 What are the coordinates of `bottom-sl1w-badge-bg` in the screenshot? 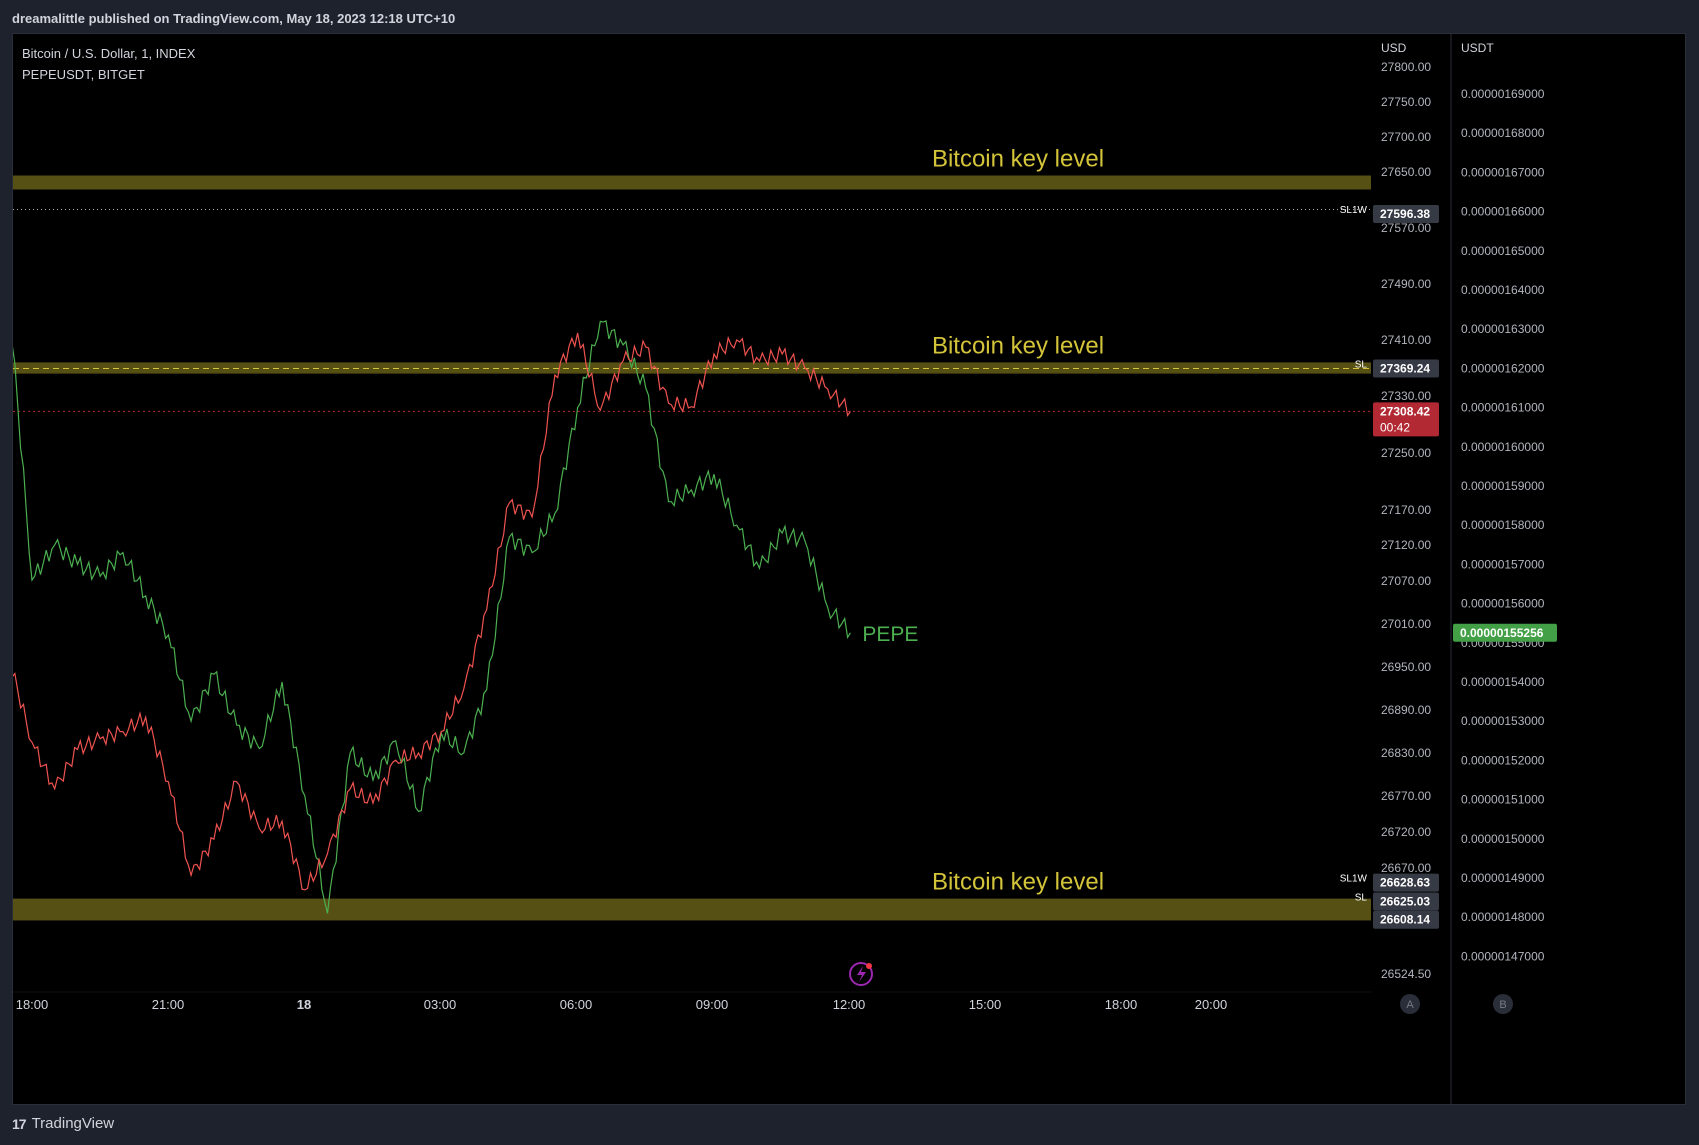 It's located at (1406, 882).